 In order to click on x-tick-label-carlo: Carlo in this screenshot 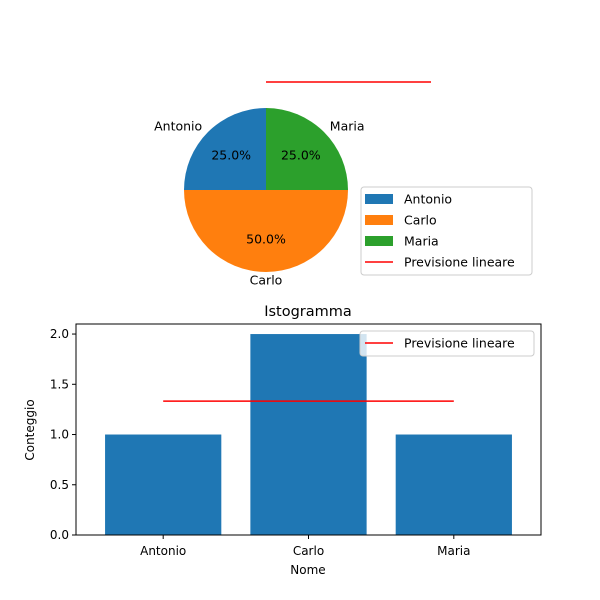, I will do `click(308, 551)`.